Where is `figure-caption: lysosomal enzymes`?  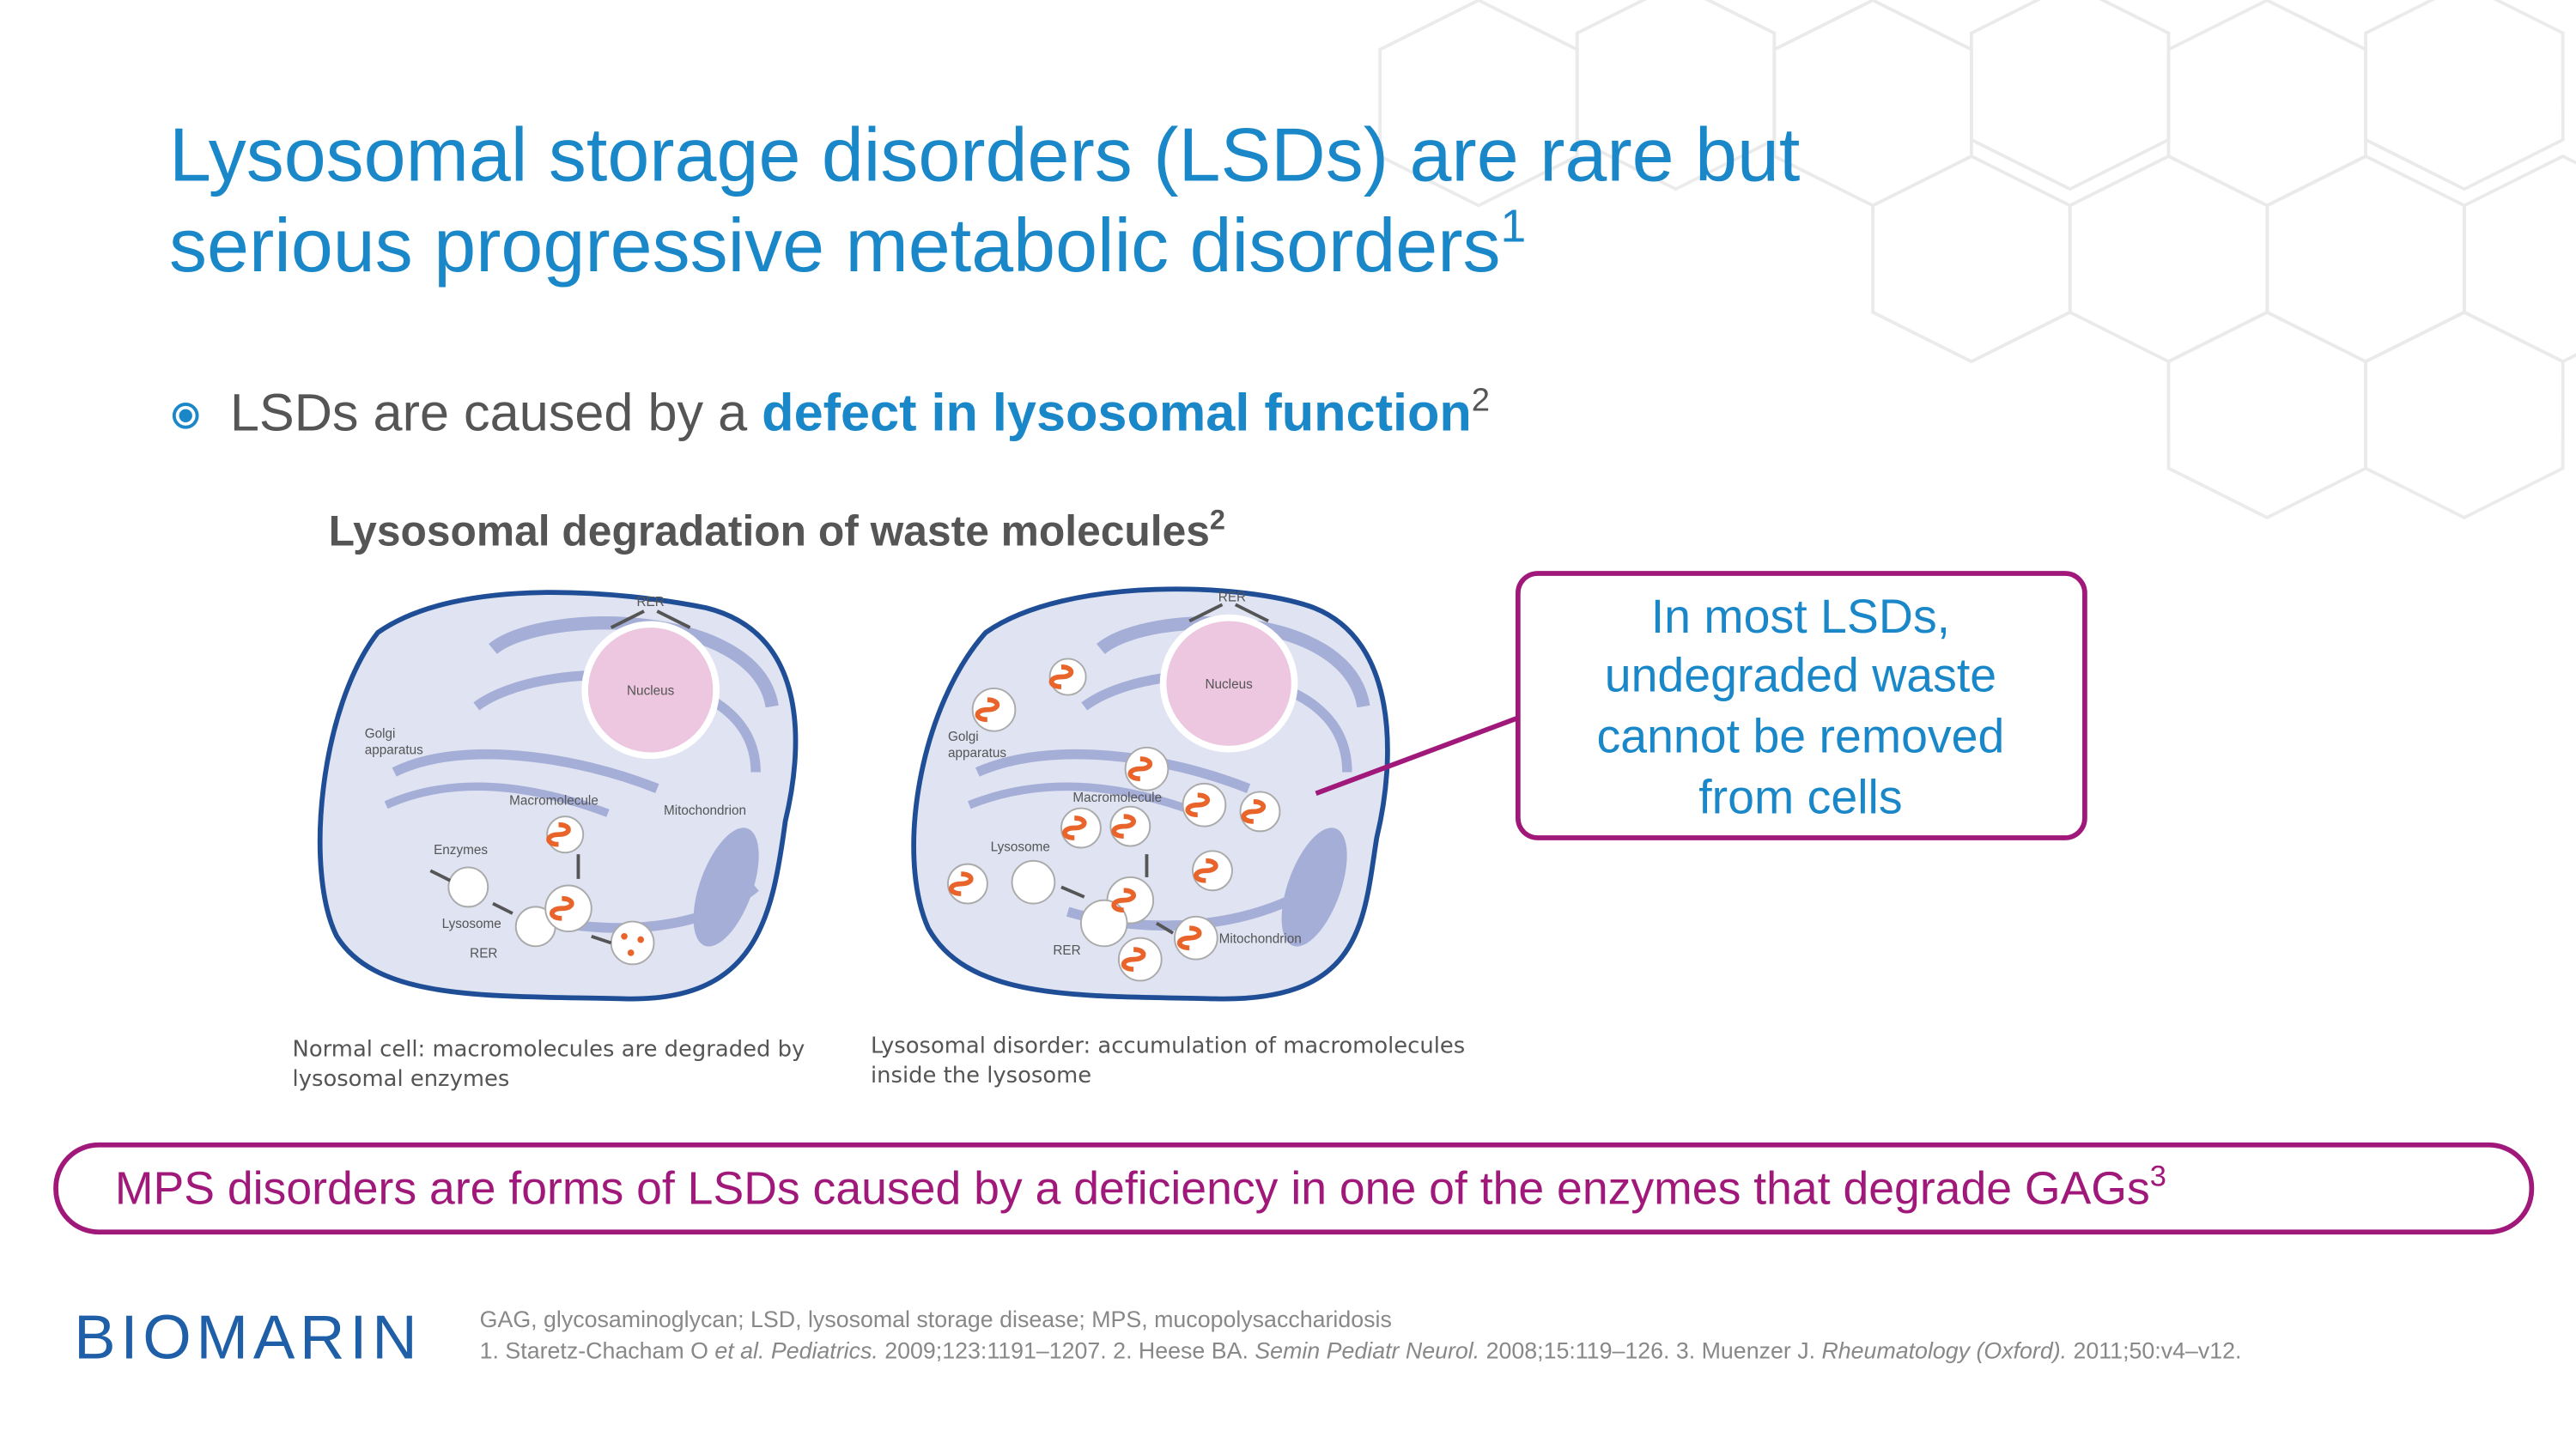
figure-caption: lysosomal enzymes is located at coordinates (401, 1079).